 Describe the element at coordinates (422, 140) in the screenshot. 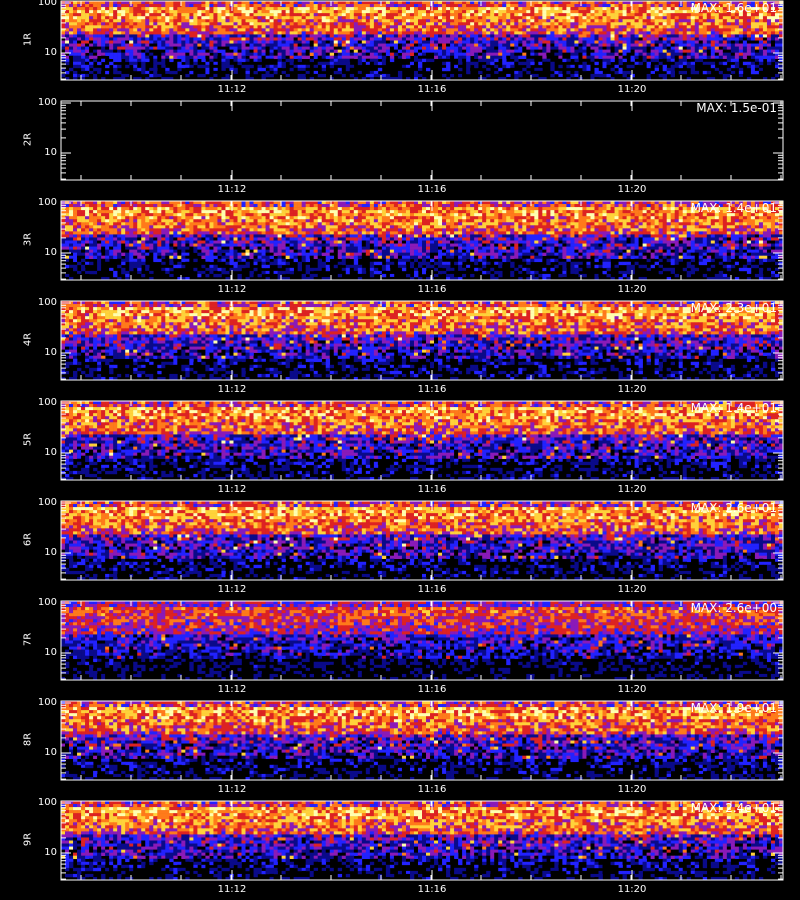

I see `spectrogram-2r` at that location.